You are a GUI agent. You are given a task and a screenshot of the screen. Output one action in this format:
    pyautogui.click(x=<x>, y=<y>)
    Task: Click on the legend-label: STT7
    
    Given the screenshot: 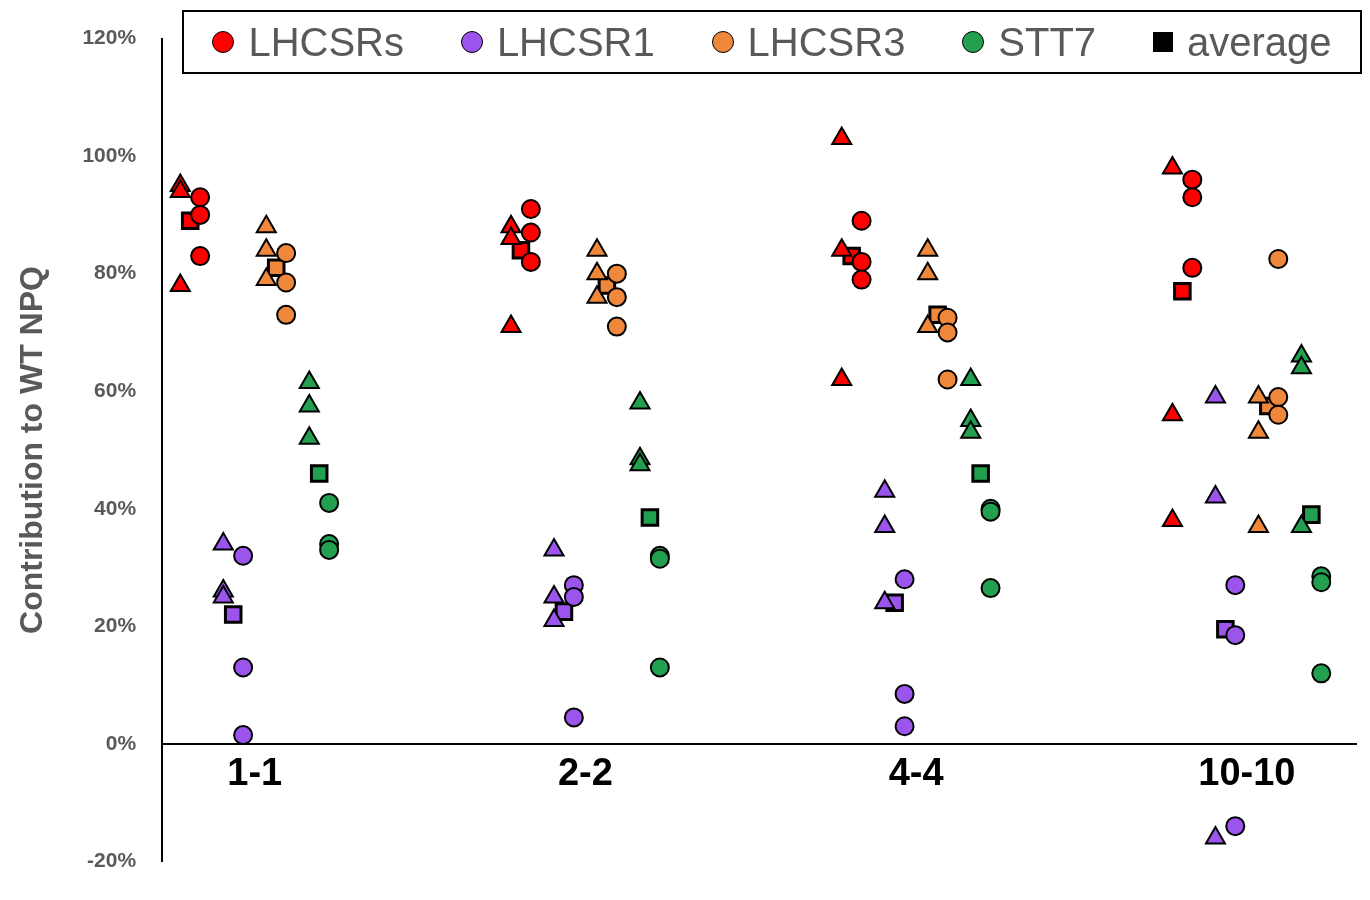 What is the action you would take?
    pyautogui.click(x=1047, y=42)
    